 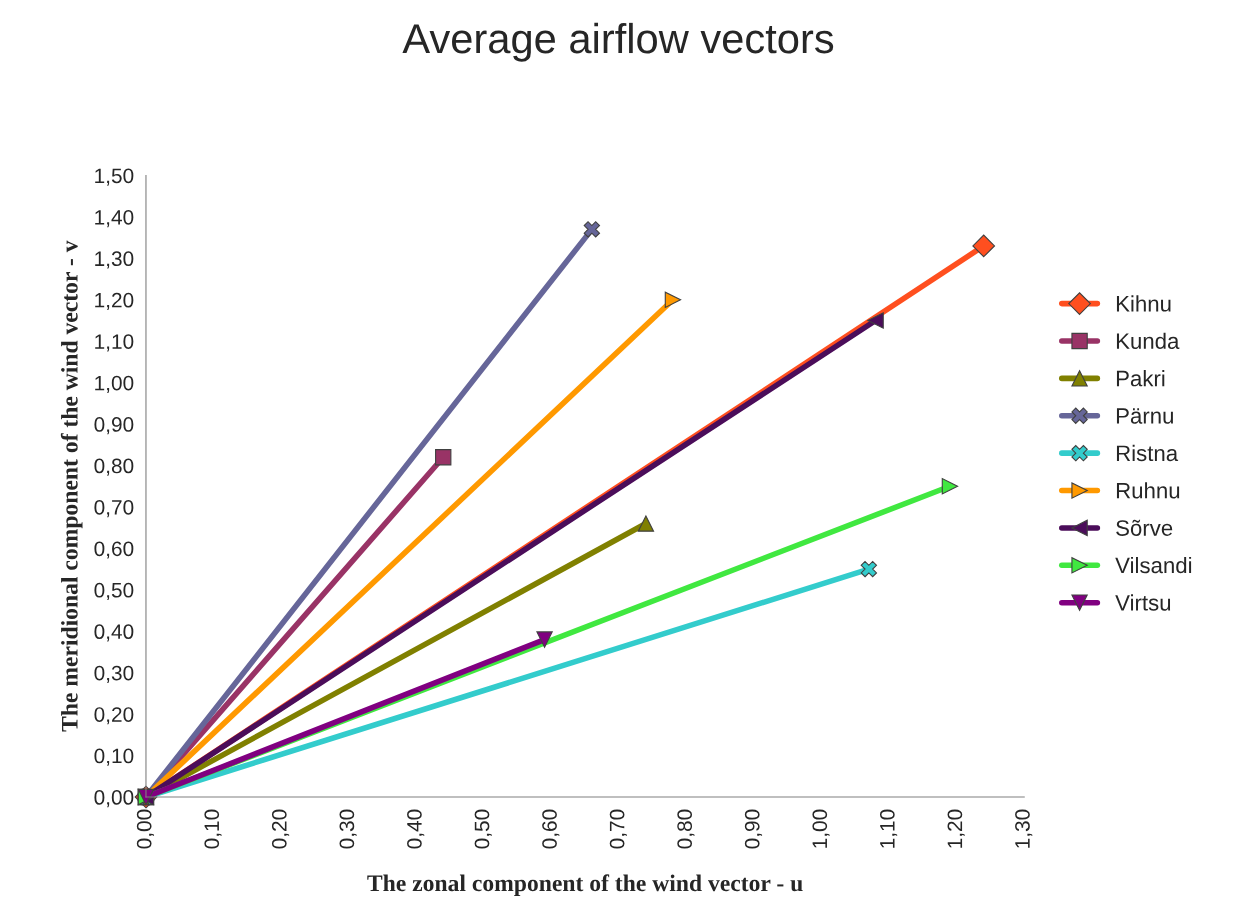 I want to click on y-tick-label: 0,70, so click(x=114, y=508).